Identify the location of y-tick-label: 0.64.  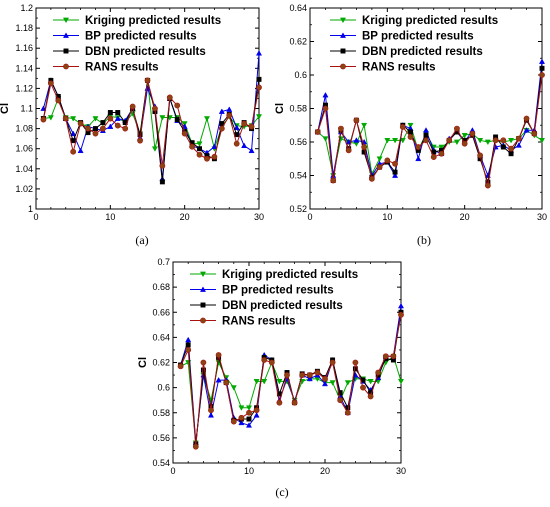
(161, 337).